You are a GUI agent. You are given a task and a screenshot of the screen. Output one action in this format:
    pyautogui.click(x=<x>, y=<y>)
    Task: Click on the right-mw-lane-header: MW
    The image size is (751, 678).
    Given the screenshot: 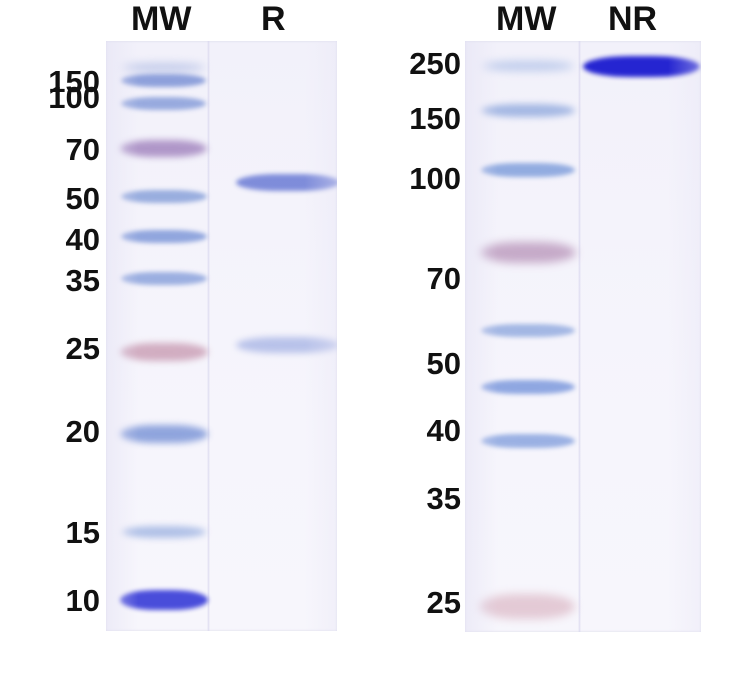 What is the action you would take?
    pyautogui.click(x=526, y=19)
    